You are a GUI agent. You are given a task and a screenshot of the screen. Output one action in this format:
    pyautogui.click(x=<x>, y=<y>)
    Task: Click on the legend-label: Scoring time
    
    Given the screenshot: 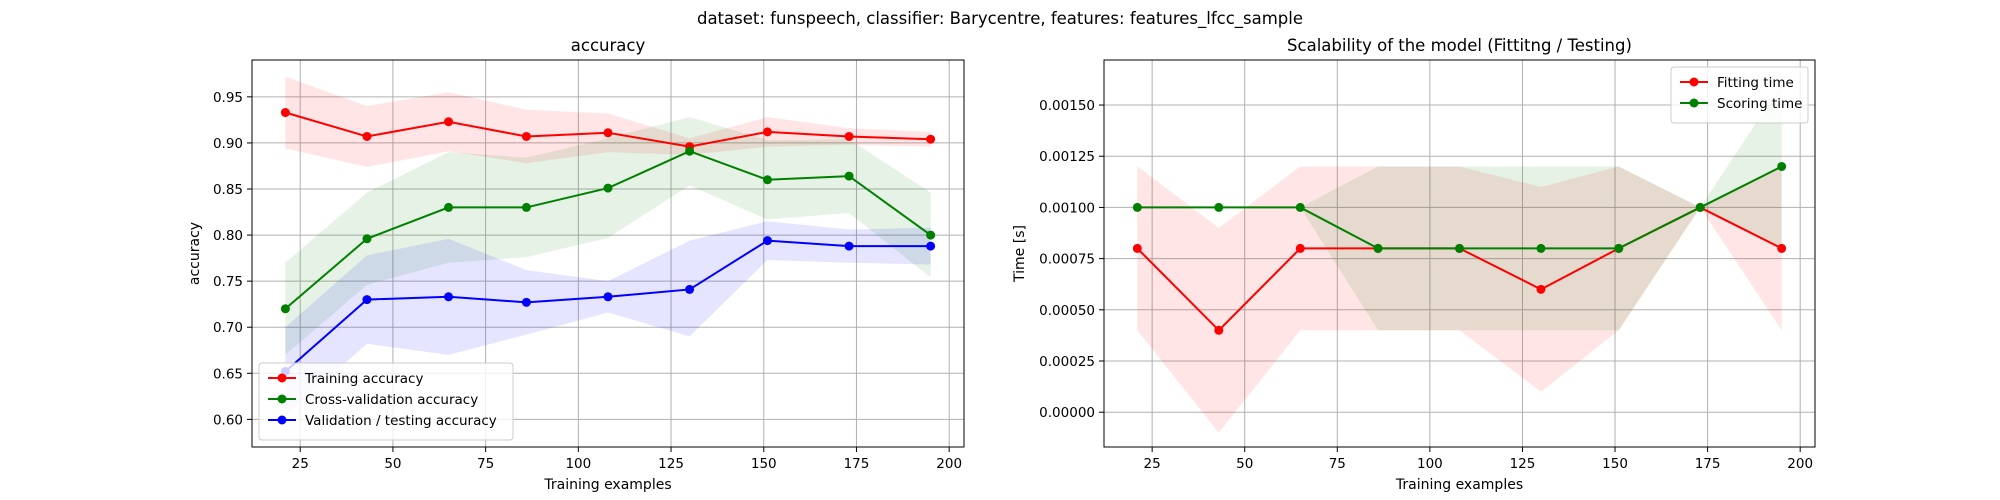 What is the action you would take?
    pyautogui.click(x=1759, y=104)
    